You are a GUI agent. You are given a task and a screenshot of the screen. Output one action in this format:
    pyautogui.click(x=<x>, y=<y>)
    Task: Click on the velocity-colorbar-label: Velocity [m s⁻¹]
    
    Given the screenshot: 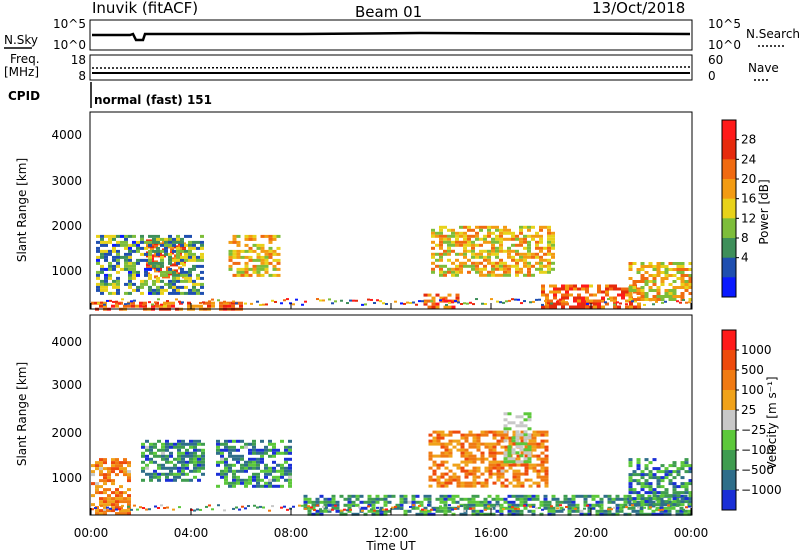 What is the action you would take?
    pyautogui.click(x=772, y=422)
    